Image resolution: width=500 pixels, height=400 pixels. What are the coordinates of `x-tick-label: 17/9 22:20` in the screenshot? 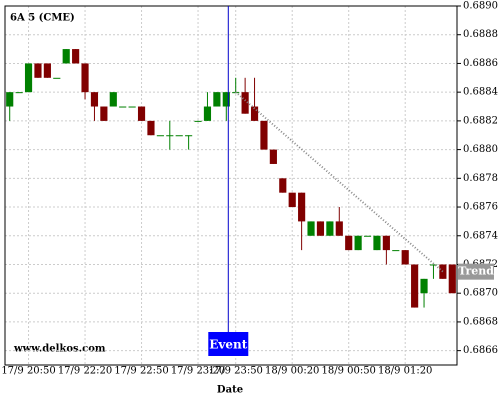 It's located at (85, 371).